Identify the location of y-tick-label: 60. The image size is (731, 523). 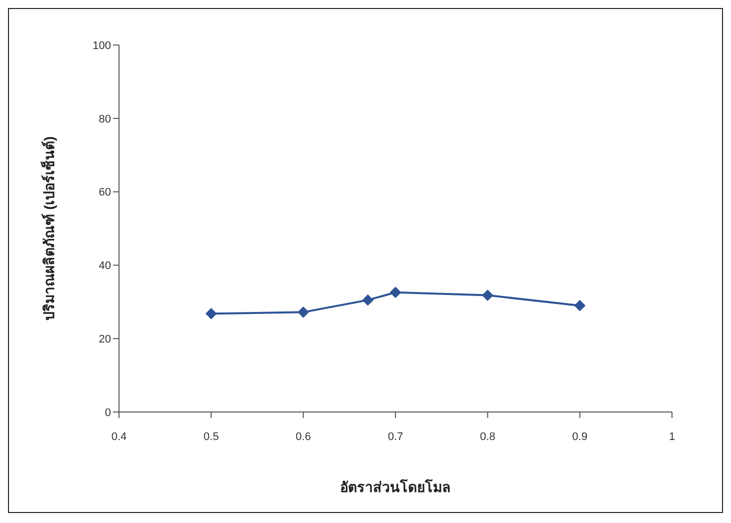
(104, 192).